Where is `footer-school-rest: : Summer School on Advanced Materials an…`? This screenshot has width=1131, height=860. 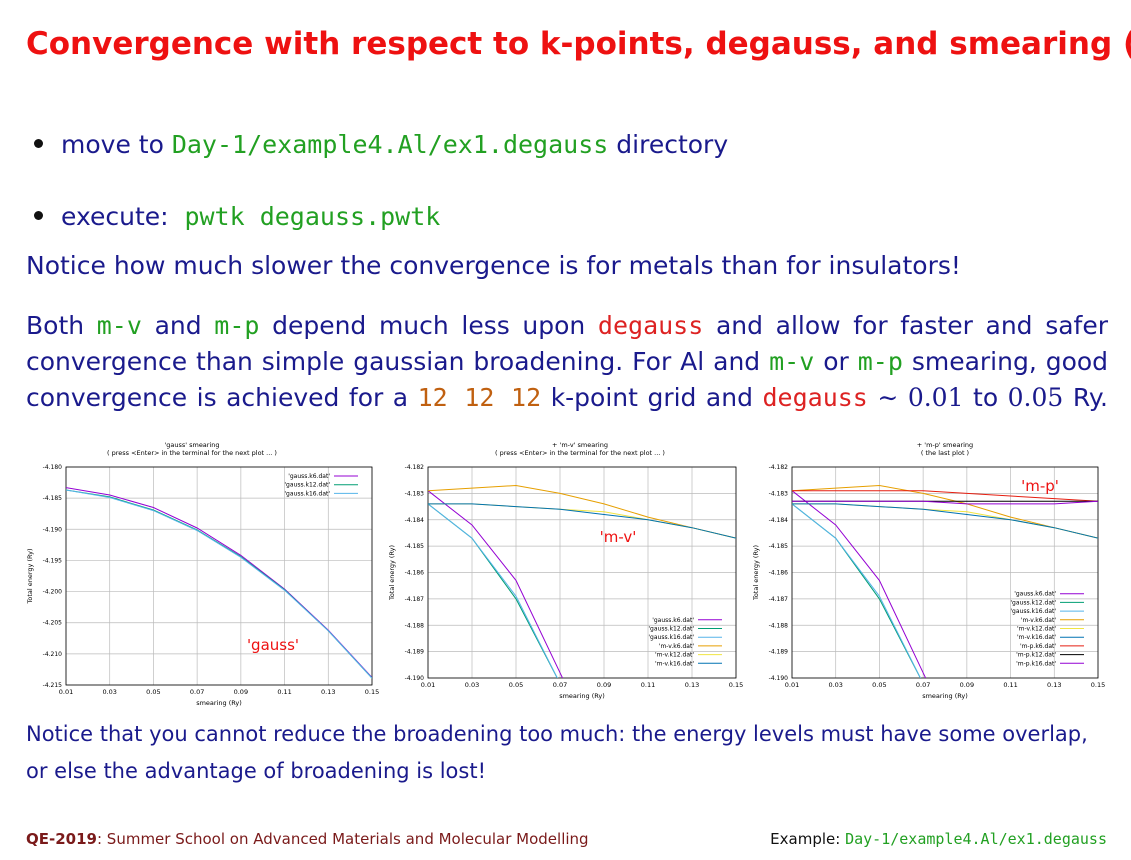 footer-school-rest: : Summer School on Advanced Materials an… is located at coordinates (342, 839).